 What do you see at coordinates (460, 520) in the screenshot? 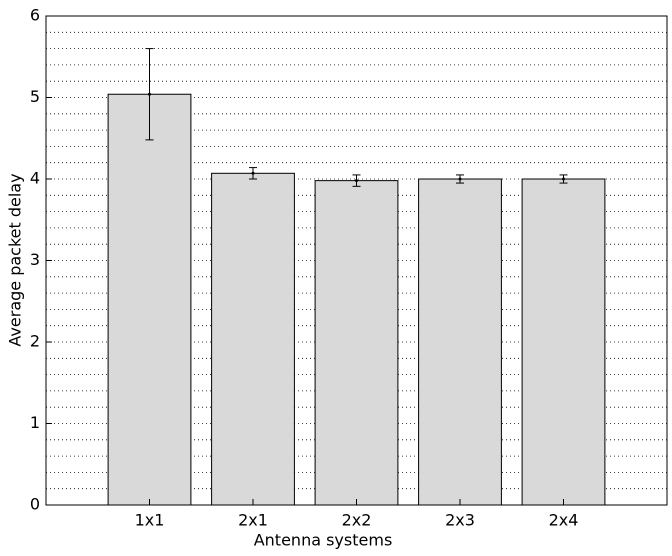
I see `x-tick-label: 2x3` at bounding box center [460, 520].